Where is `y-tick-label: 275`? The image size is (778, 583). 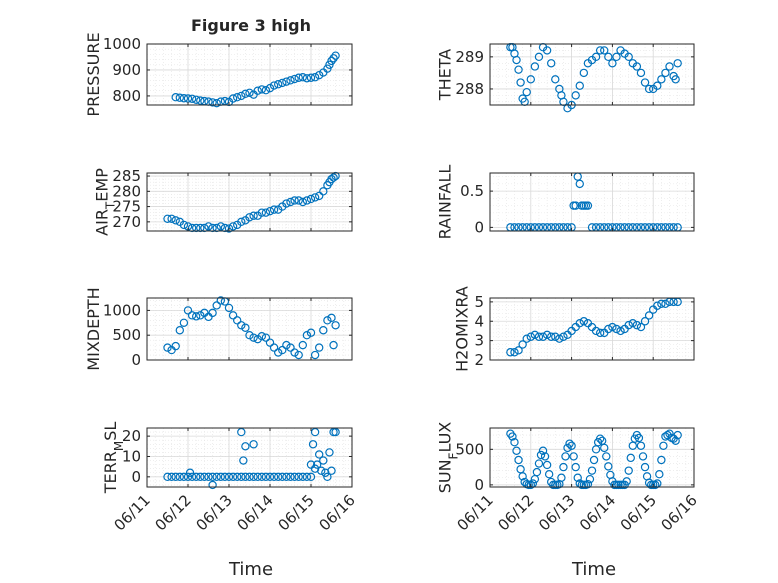
y-tick-label: 275 is located at coordinates (126, 207).